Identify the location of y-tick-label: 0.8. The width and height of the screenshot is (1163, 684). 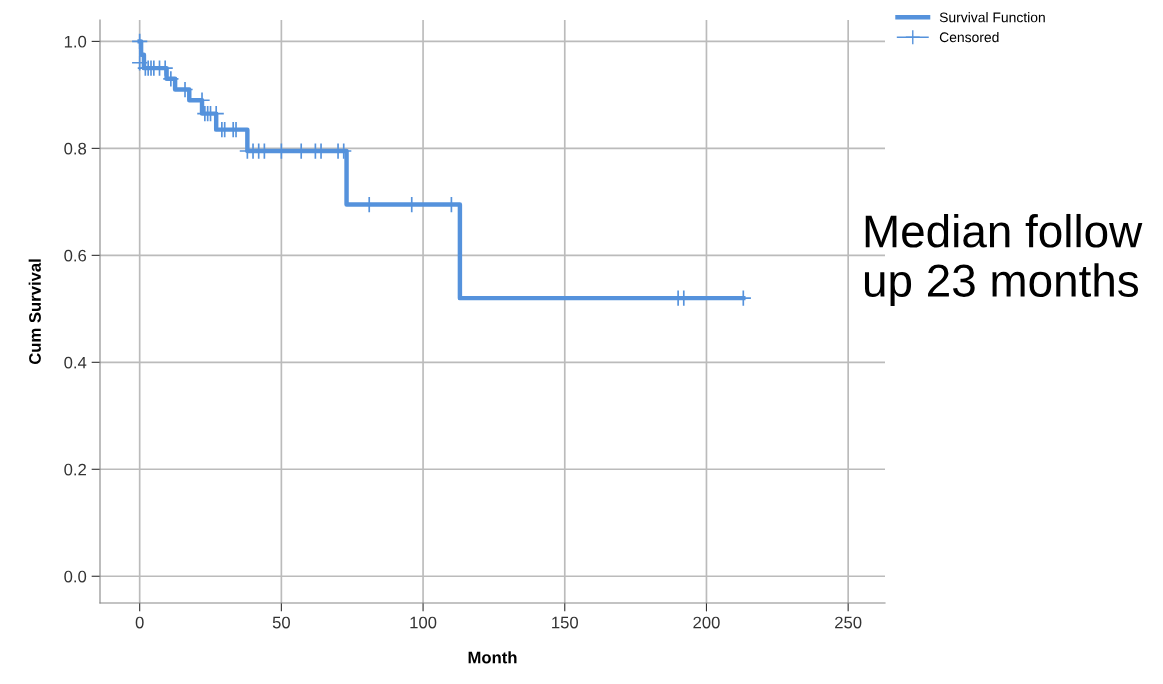
(75, 148).